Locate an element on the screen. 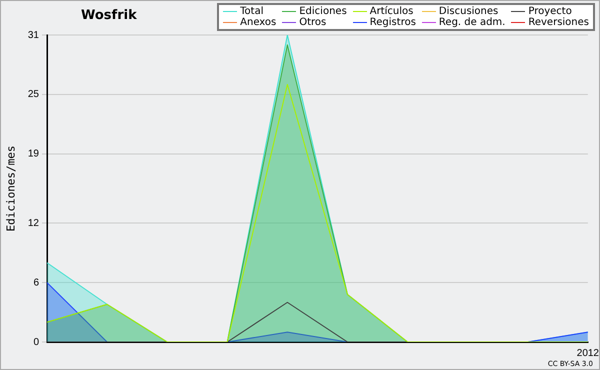 The width and height of the screenshot is (600, 370). y-tick-label: 25 is located at coordinates (34, 94).